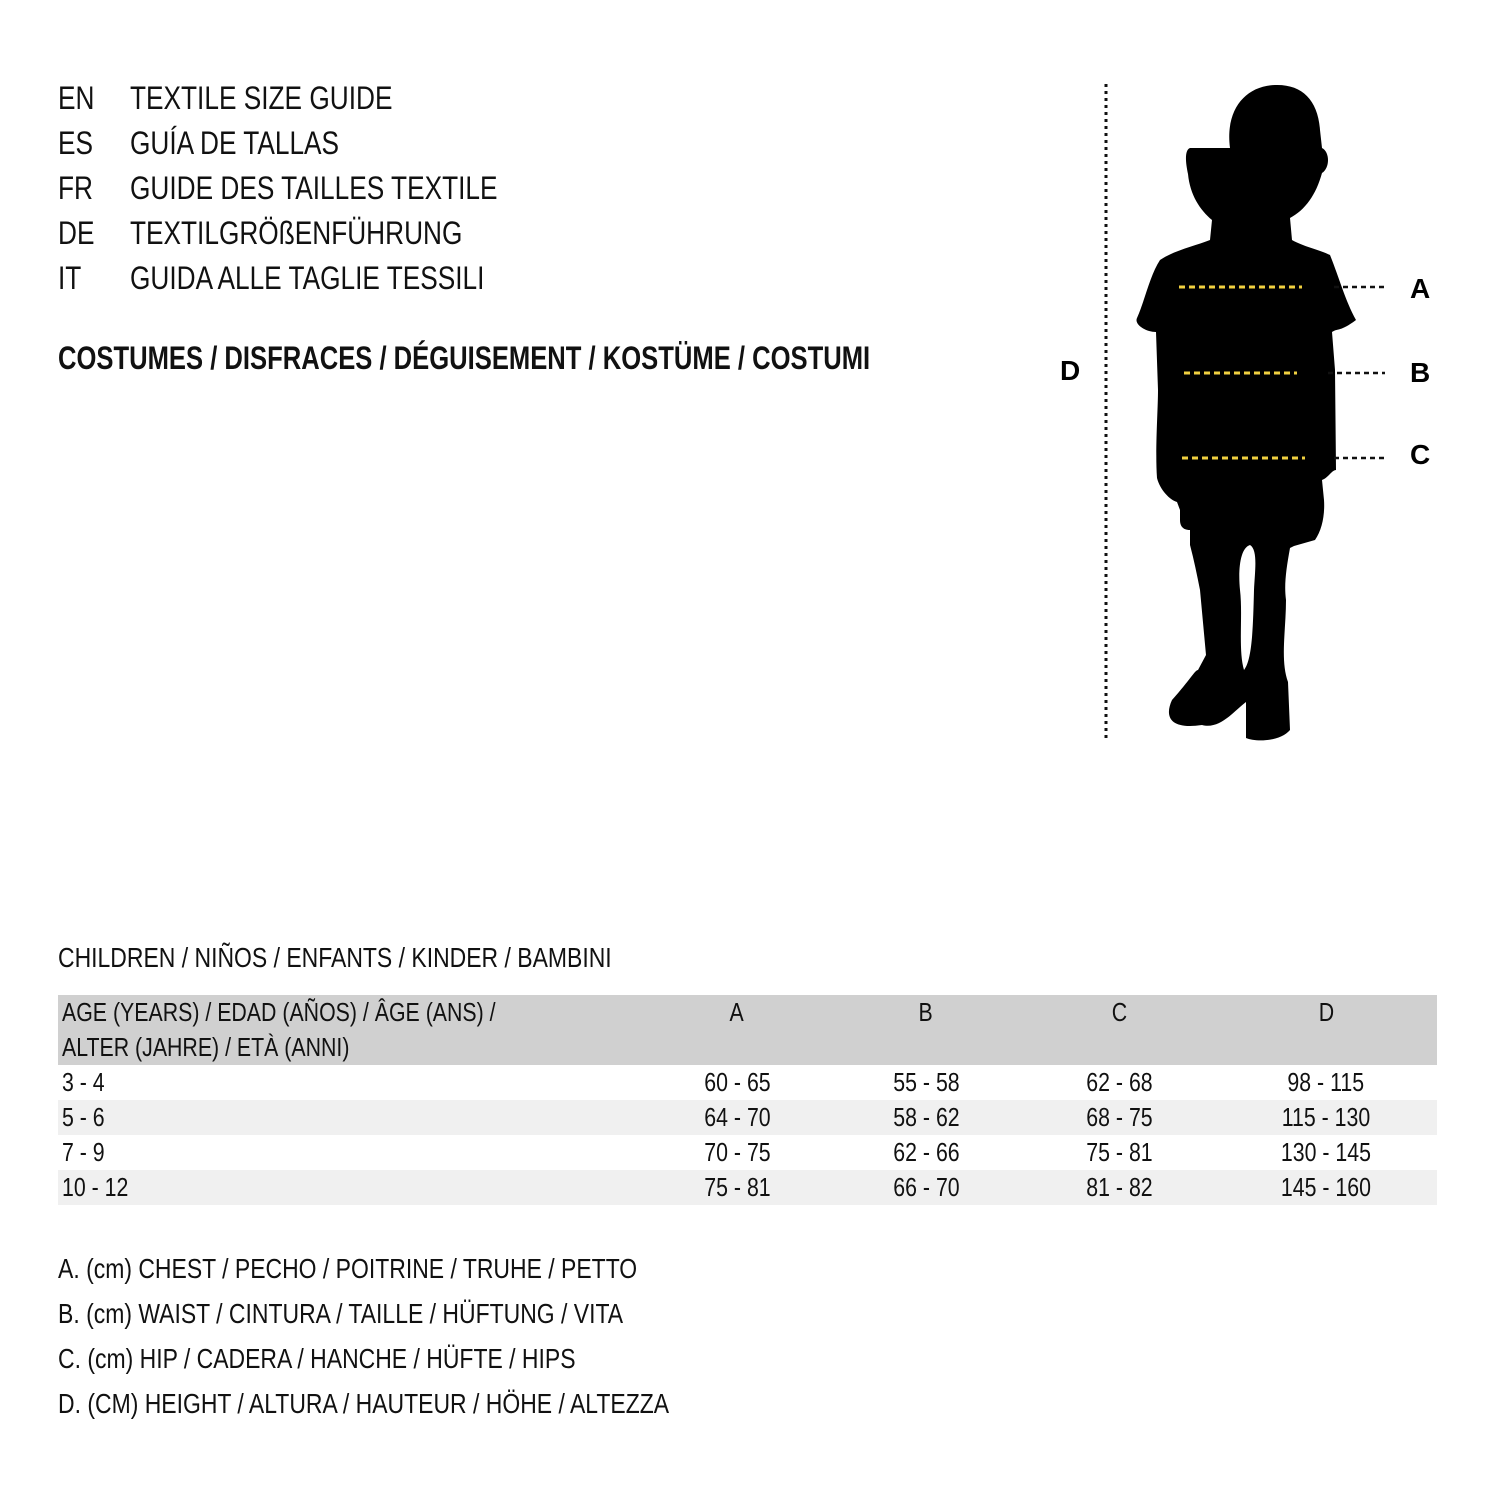 The image size is (1501, 1500). What do you see at coordinates (926, 1082) in the screenshot?
I see `cell-b: 55 - 58` at bounding box center [926, 1082].